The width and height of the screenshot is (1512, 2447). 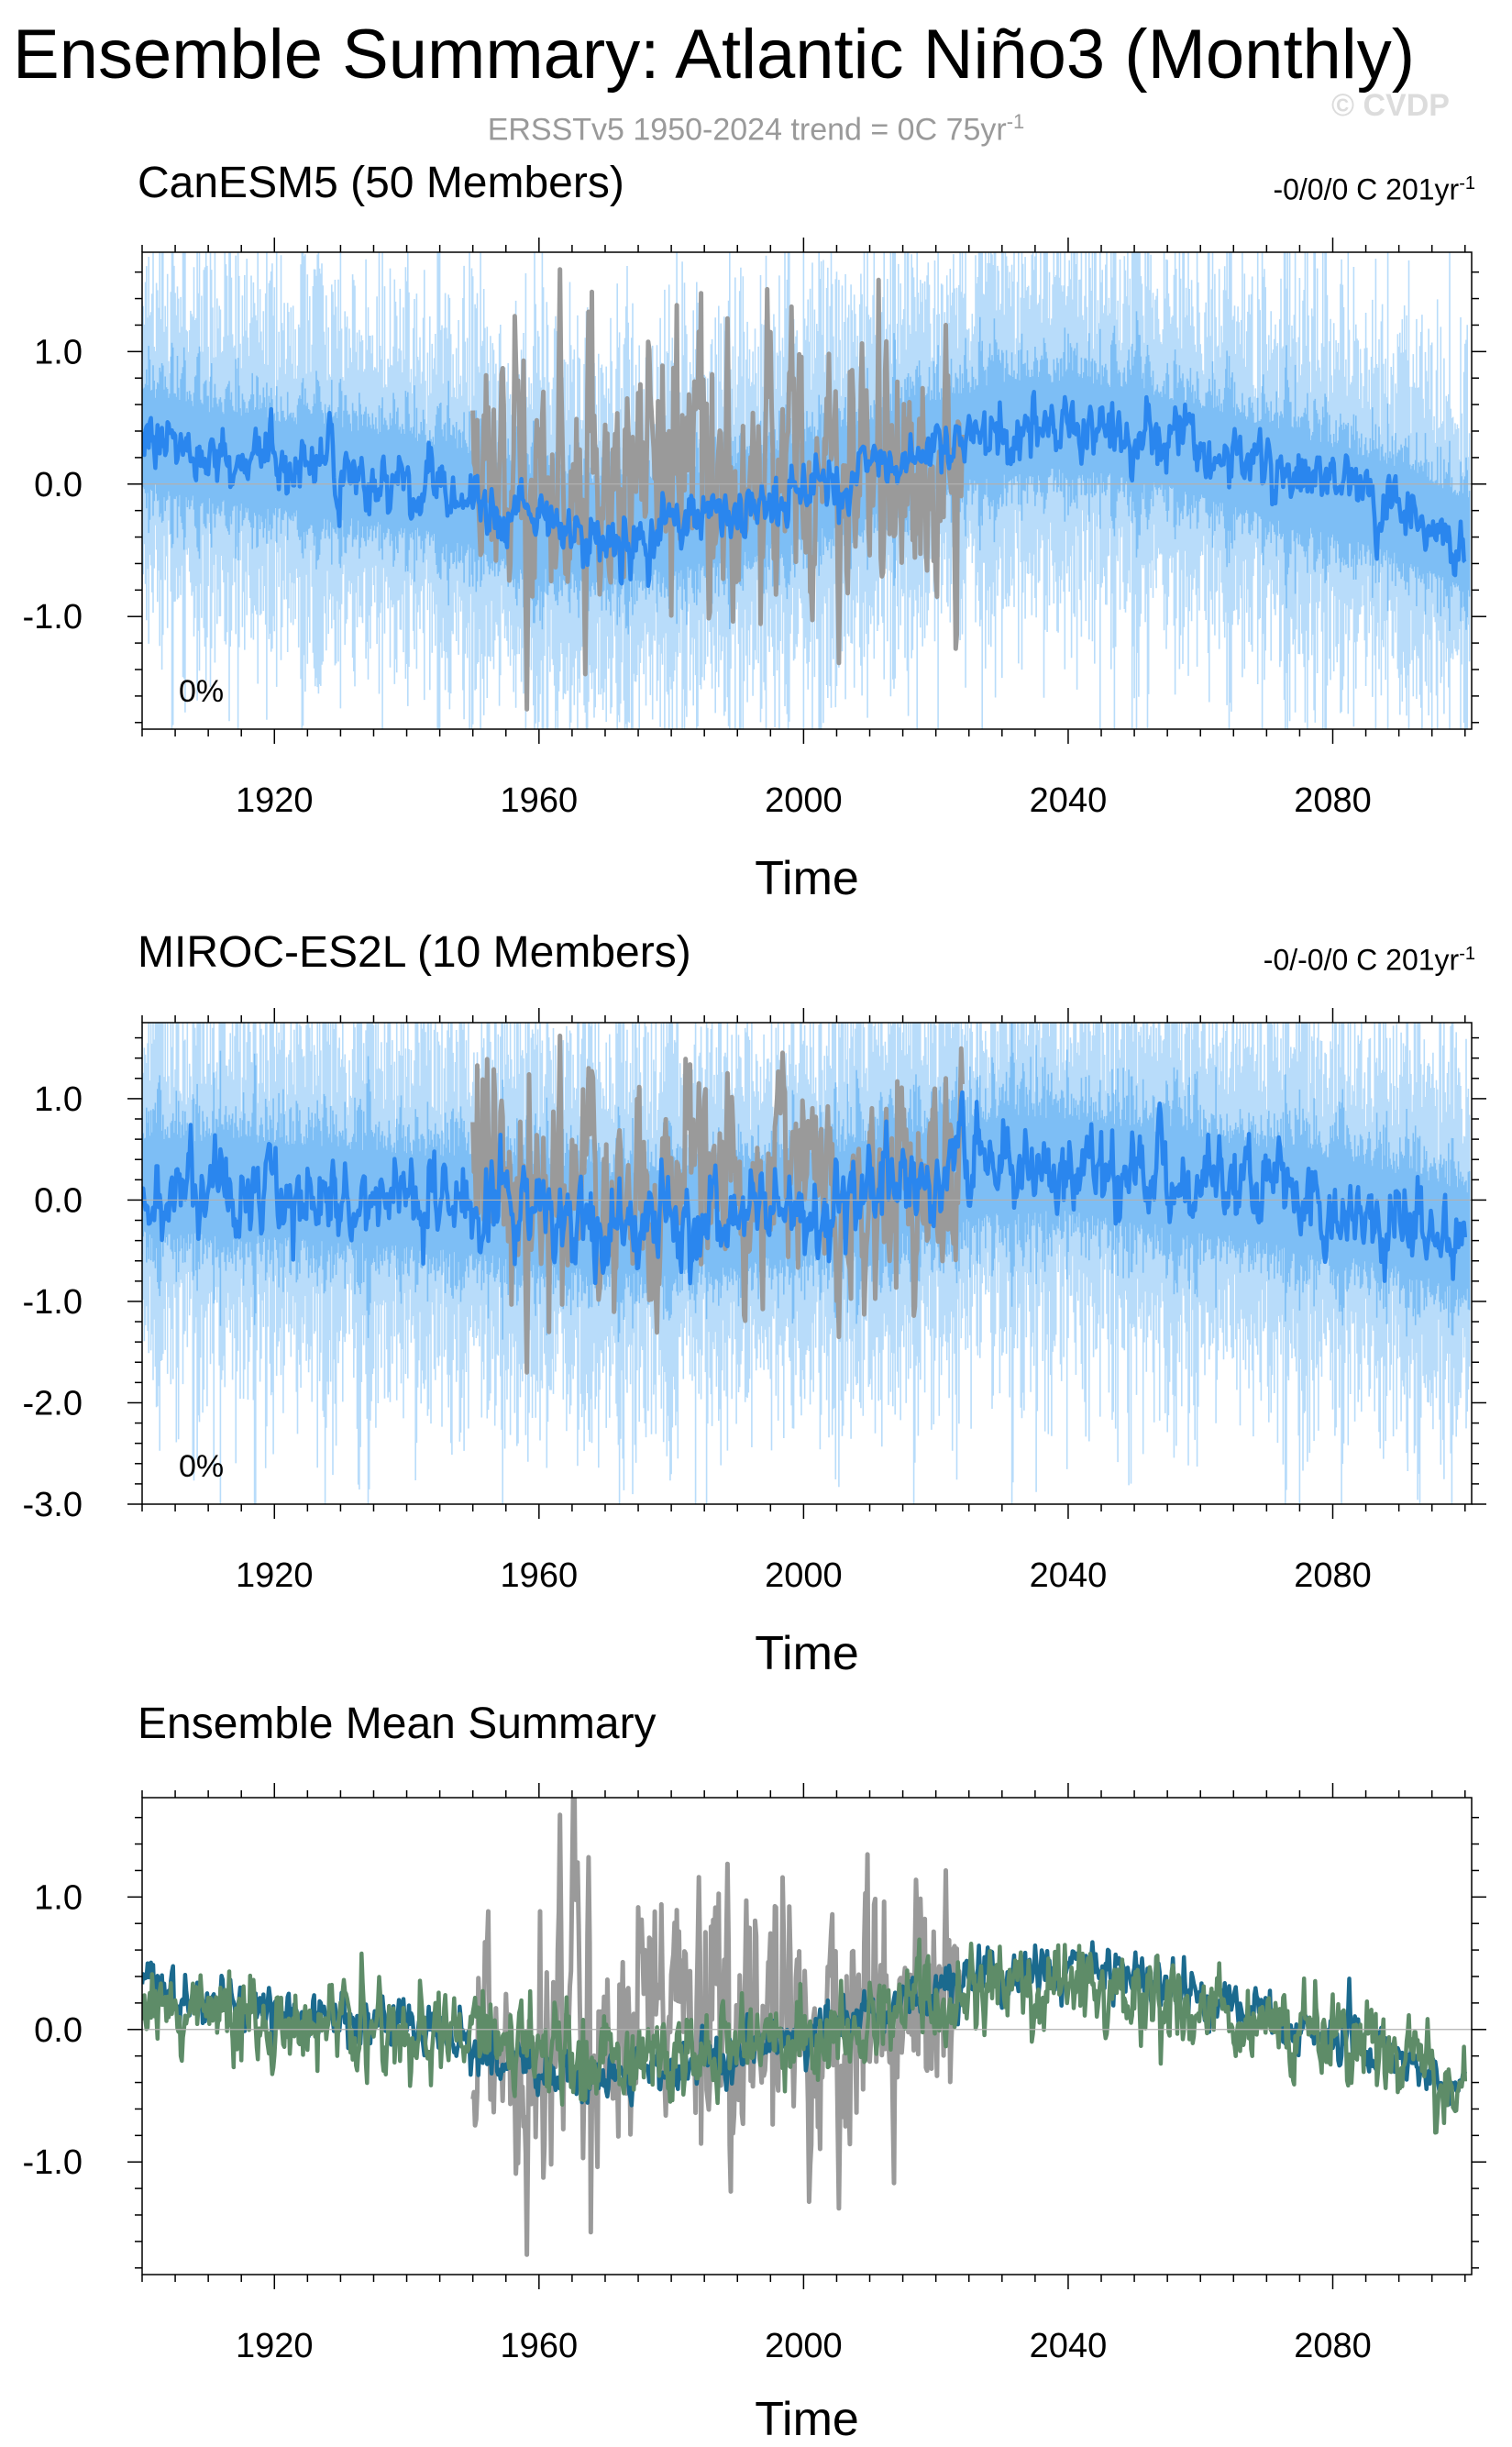 What do you see at coordinates (717, 489) in the screenshot?
I see `observed-series-line` at bounding box center [717, 489].